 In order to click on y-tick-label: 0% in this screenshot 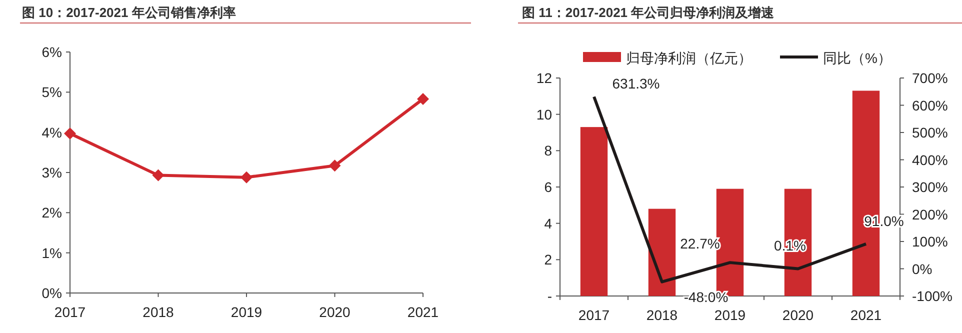, I will do `click(52, 293)`.